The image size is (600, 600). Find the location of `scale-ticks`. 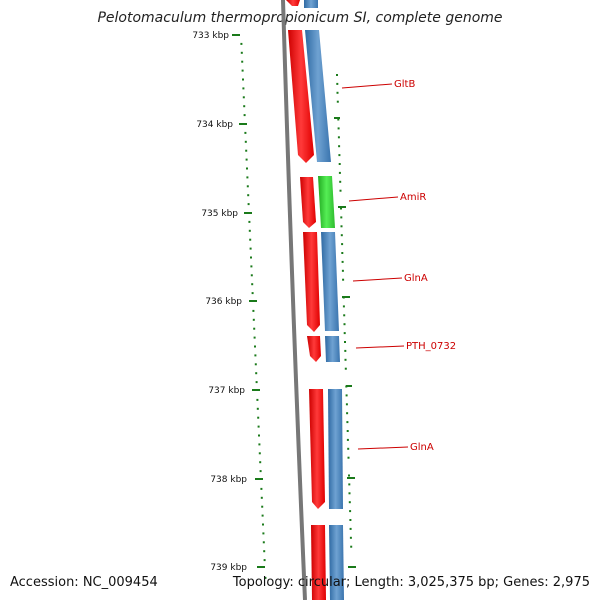

scale-ticks is located at coordinates (248, 301).